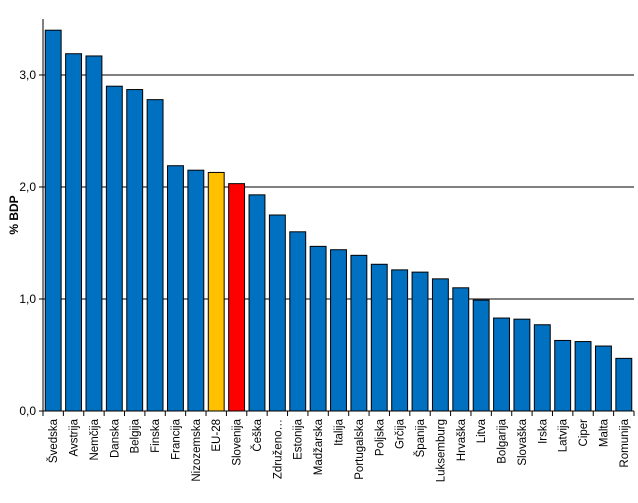  Describe the element at coordinates (523, 441) in the screenshot. I see `category-label: Slovaška` at that location.